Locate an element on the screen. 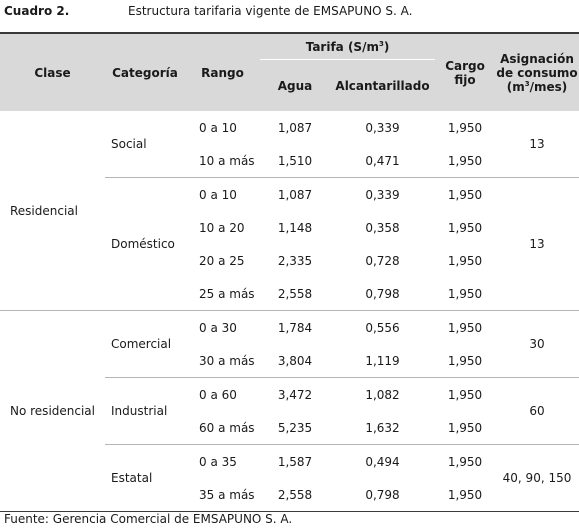  asignacion-social: 13 is located at coordinates (537, 144).